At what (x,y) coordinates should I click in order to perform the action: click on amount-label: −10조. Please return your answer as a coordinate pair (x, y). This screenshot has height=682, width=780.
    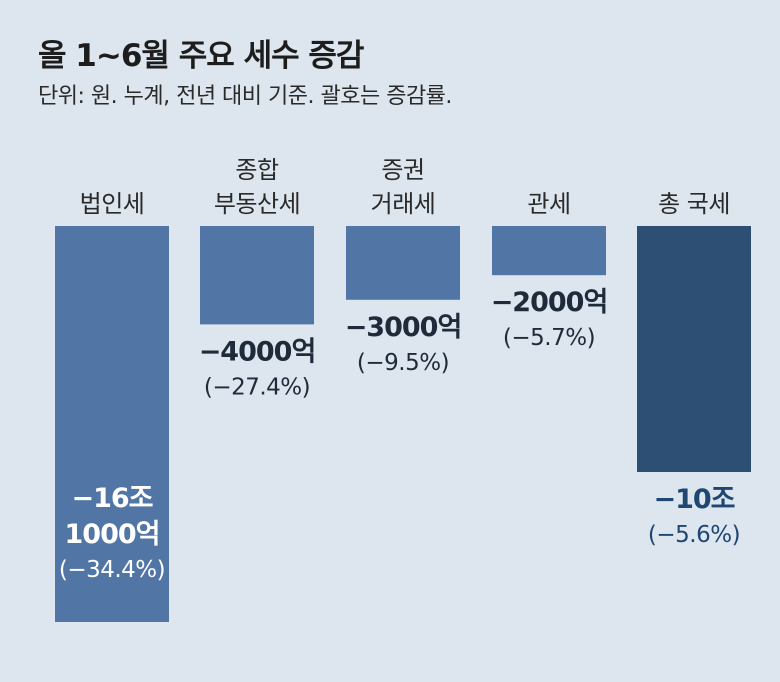
    Looking at the image, I should click on (693, 499).